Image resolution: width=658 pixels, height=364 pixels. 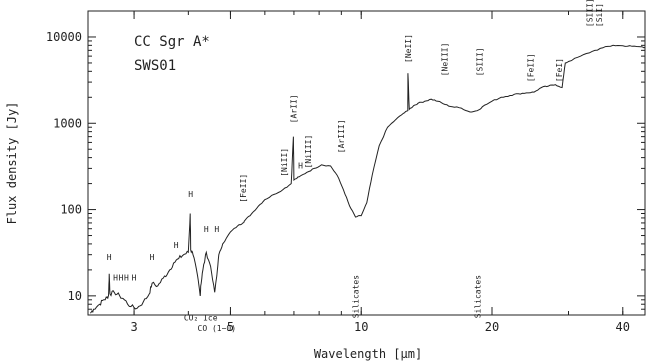 What do you see at coordinates (368, 354) in the screenshot?
I see `x-axis-label: Wavelength [μm]` at bounding box center [368, 354].